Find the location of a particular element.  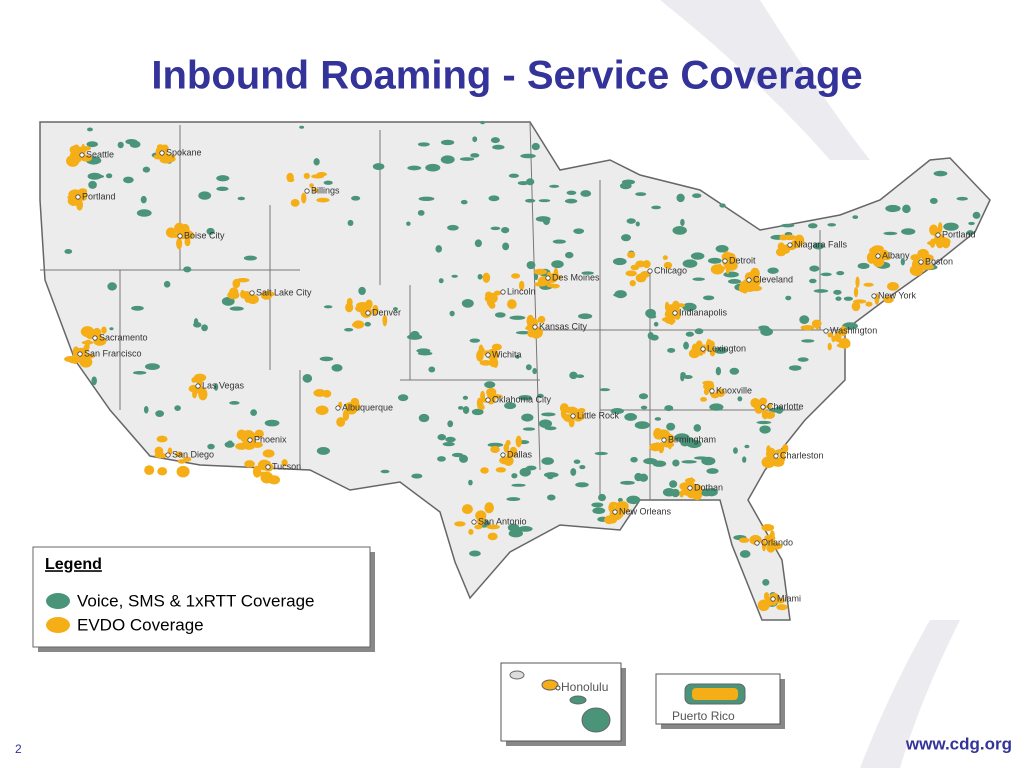

city-label: Birmingham is located at coordinates (692, 439).